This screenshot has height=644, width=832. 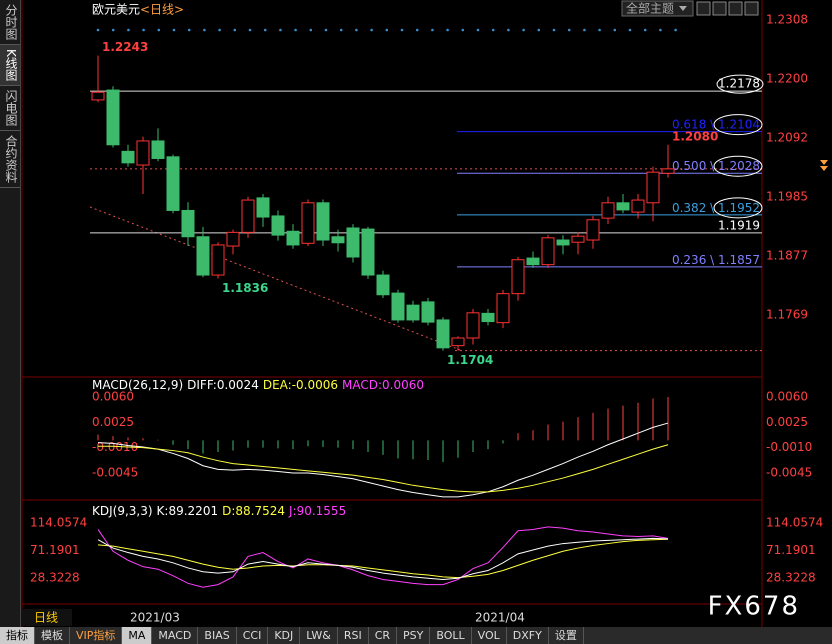 I want to click on period-button, so click(x=47, y=617).